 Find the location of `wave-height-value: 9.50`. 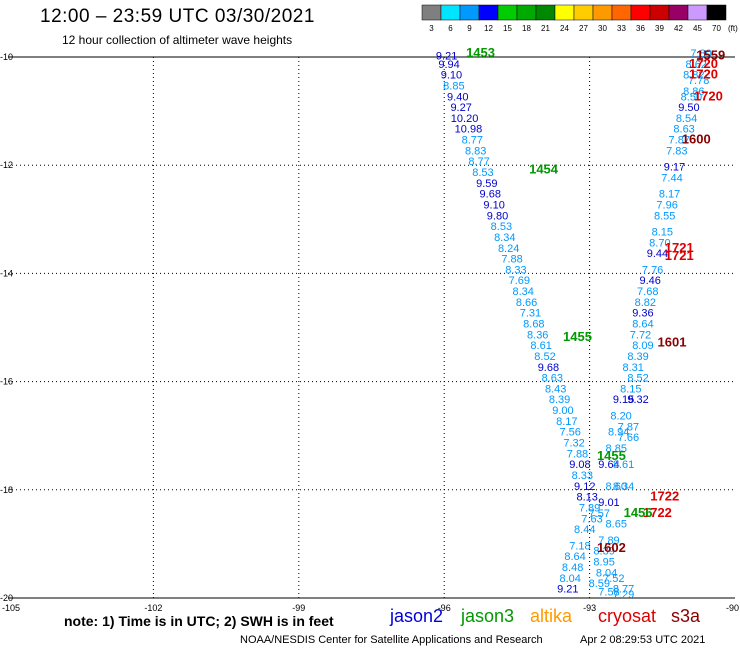

wave-height-value: 9.50 is located at coordinates (688, 108).